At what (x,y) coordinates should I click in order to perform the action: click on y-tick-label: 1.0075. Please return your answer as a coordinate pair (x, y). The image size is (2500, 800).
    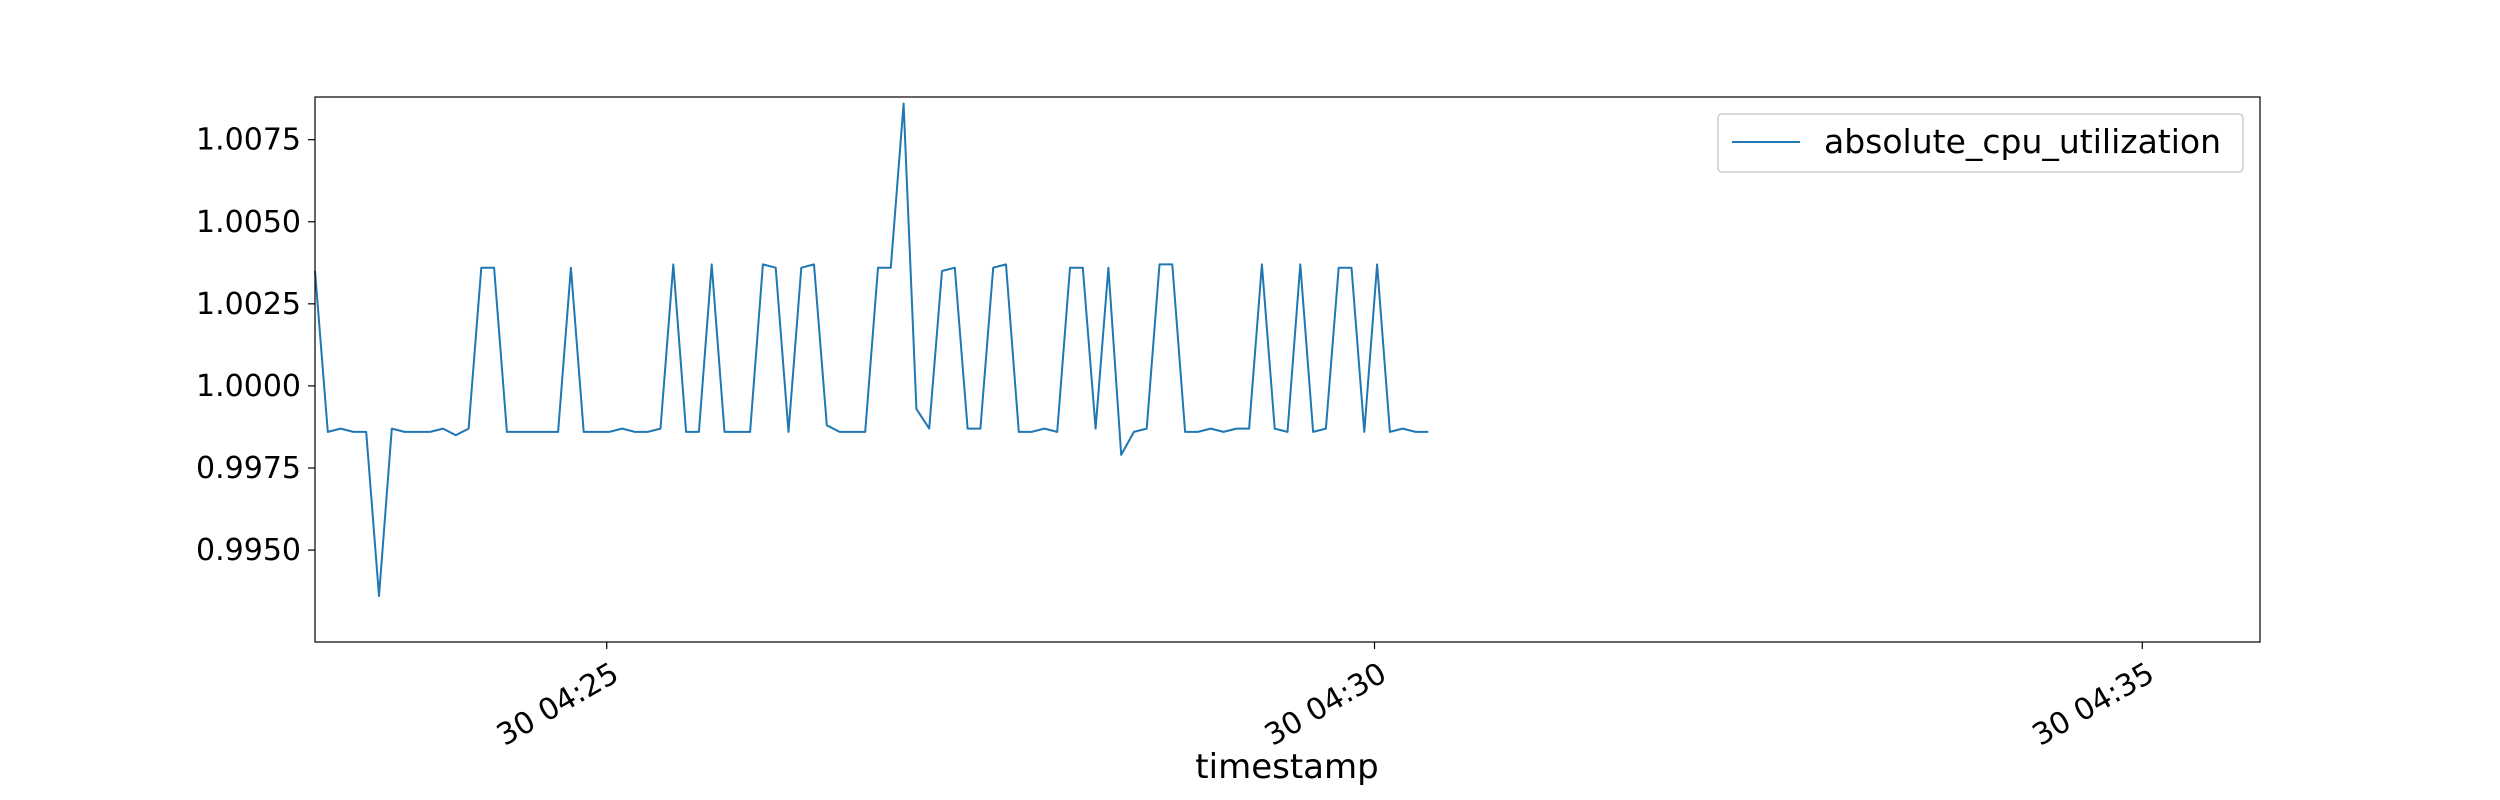
    Looking at the image, I should click on (248, 140).